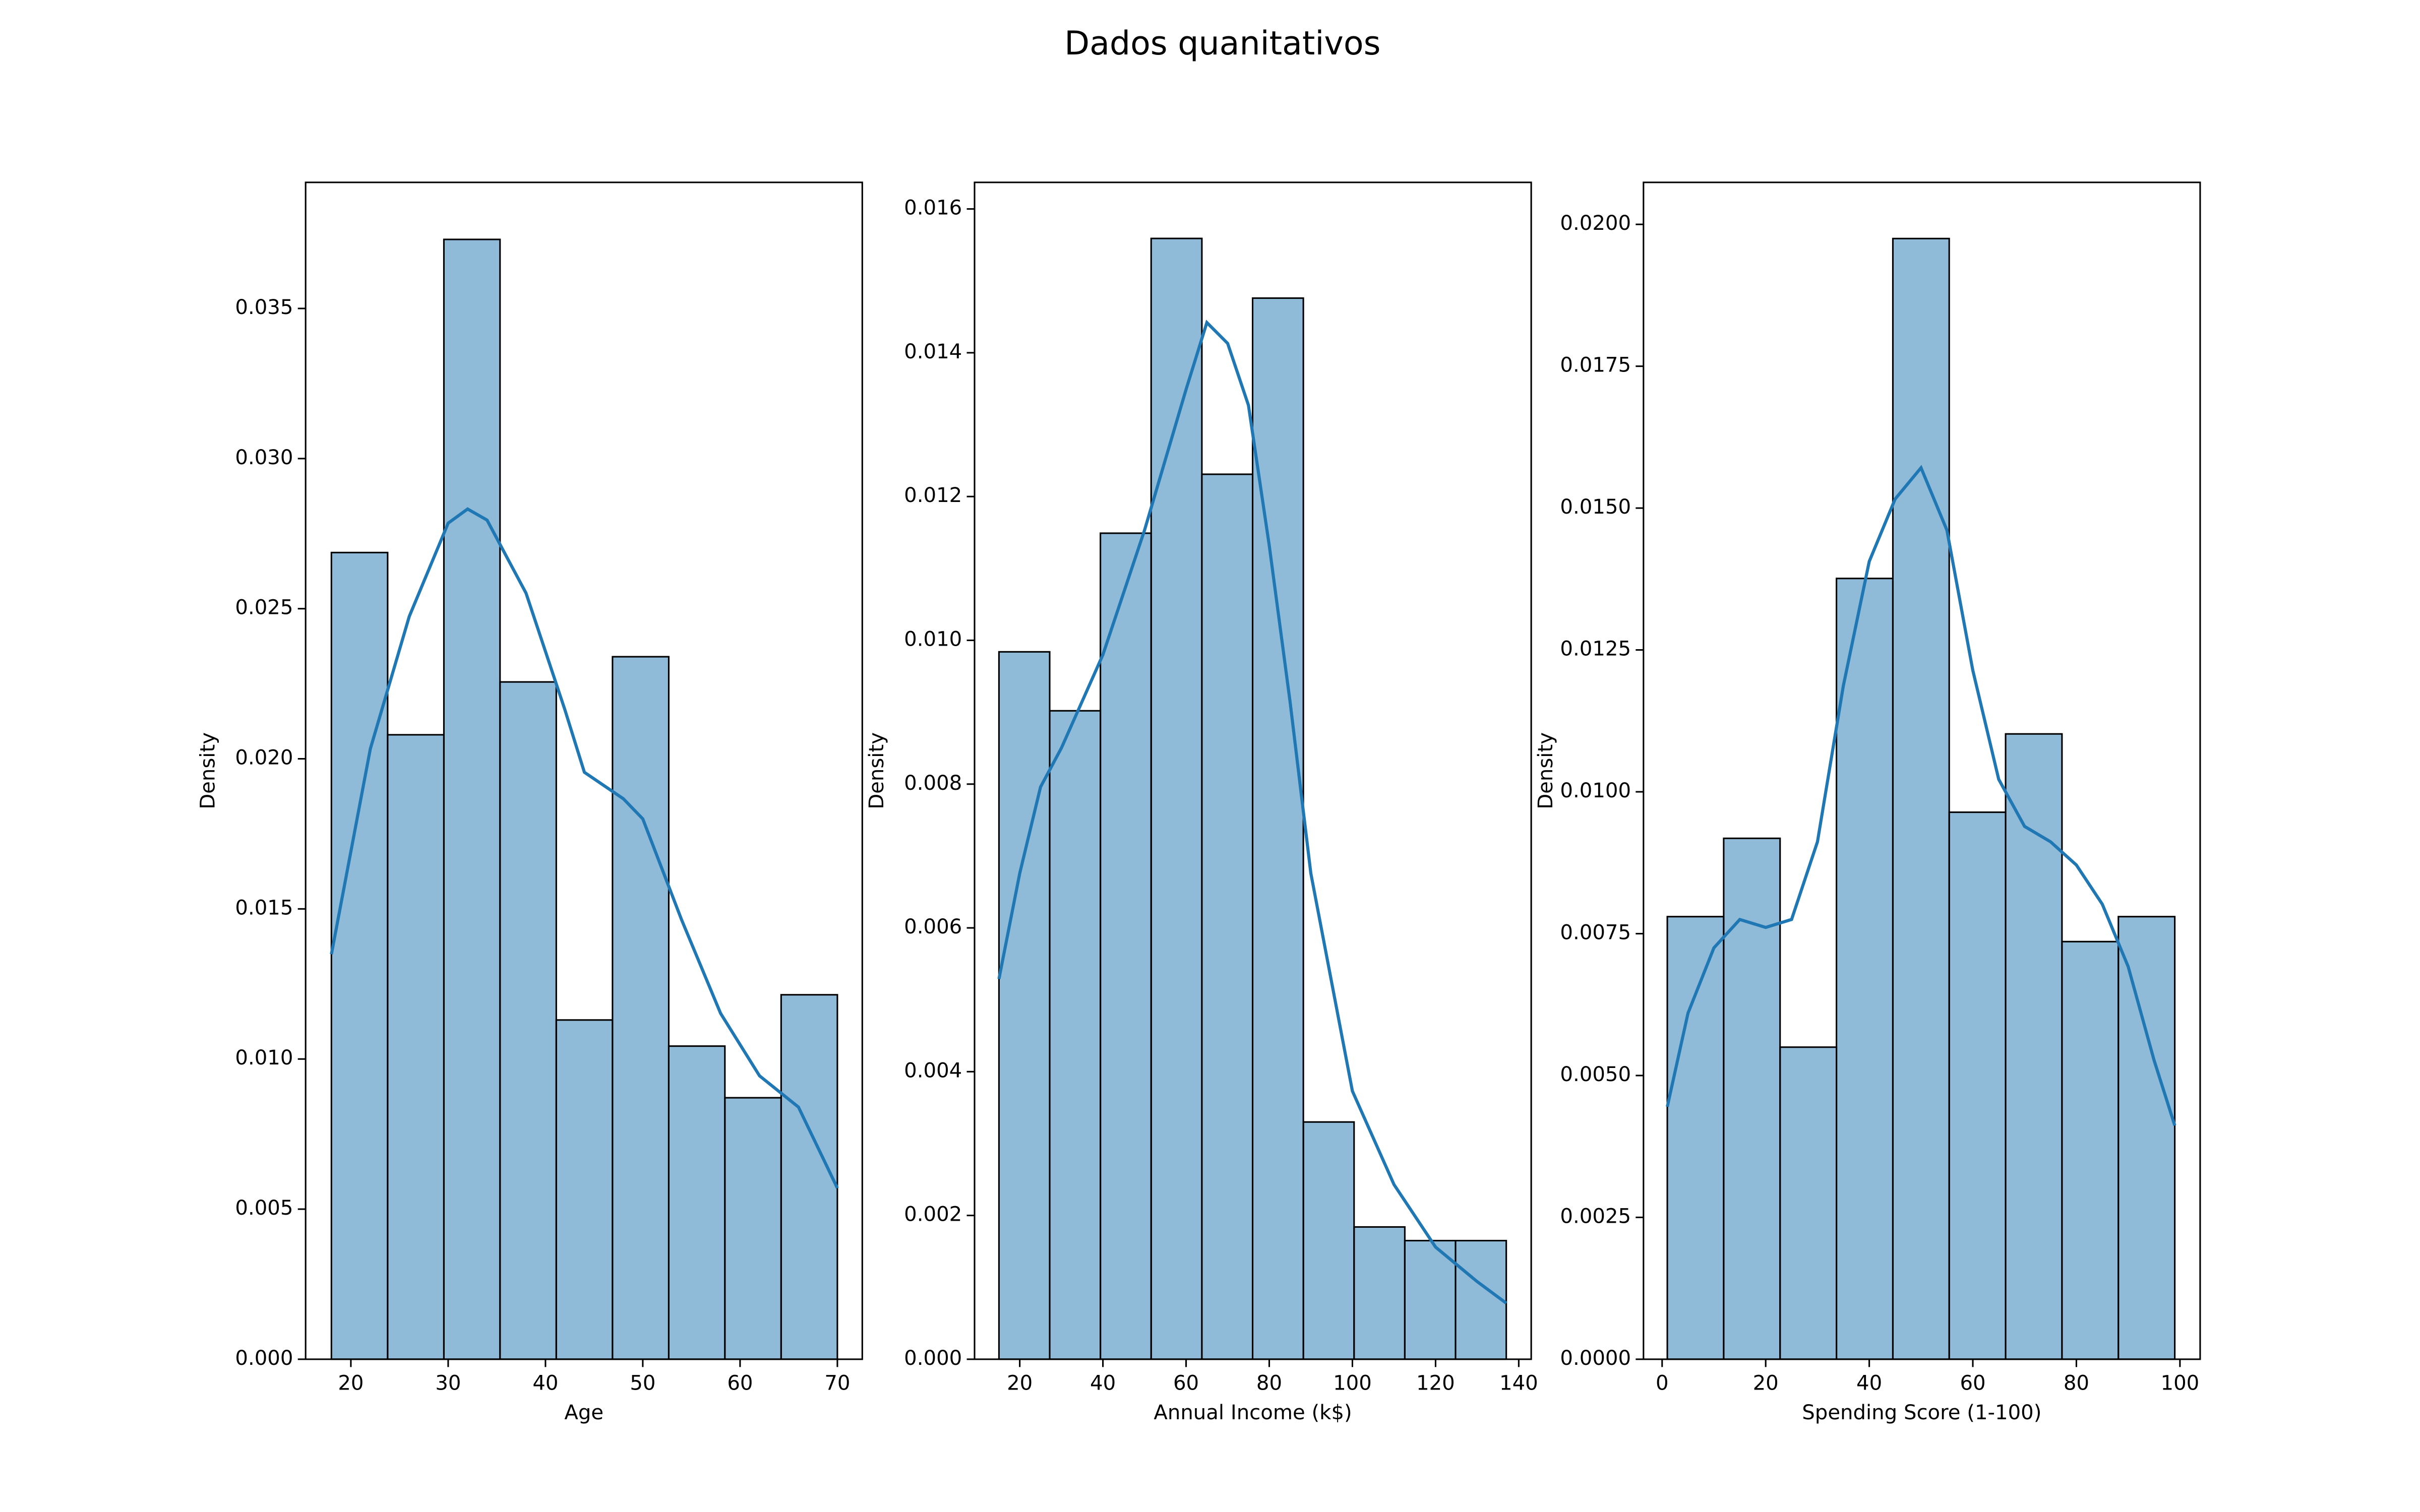 The width and height of the screenshot is (2420, 1512). Describe the element at coordinates (1595, 1216) in the screenshot. I see `y-tick-label: 0.0025` at that location.